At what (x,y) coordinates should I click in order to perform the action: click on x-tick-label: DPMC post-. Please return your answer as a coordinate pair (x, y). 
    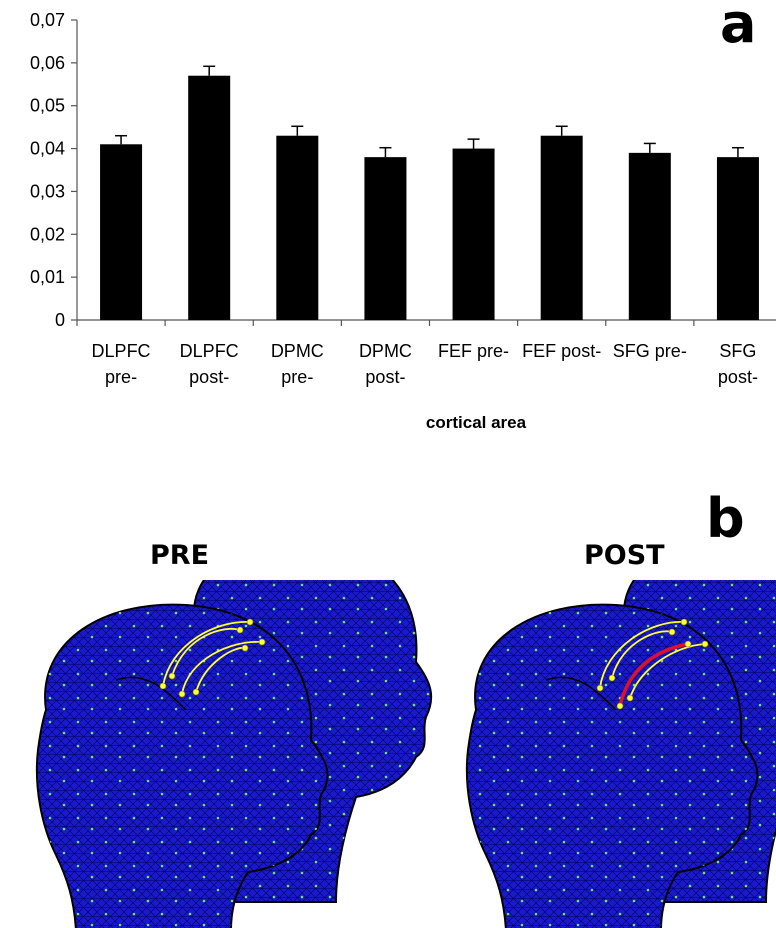
    Looking at the image, I should click on (385, 364).